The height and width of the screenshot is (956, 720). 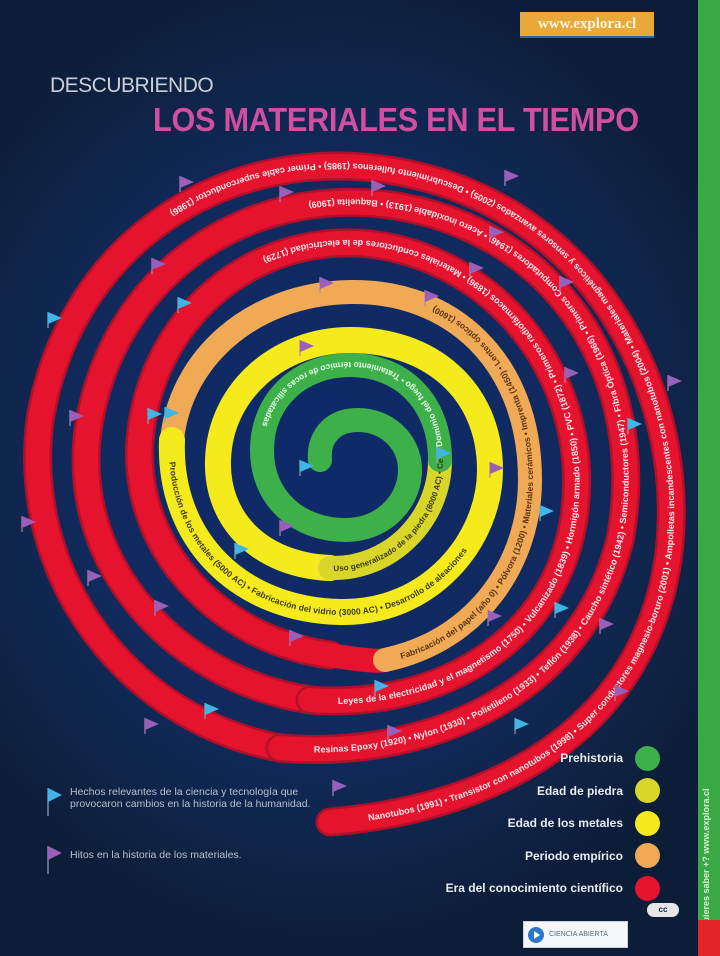 I want to click on era-label: Edad de piedra, so click(x=579, y=790).